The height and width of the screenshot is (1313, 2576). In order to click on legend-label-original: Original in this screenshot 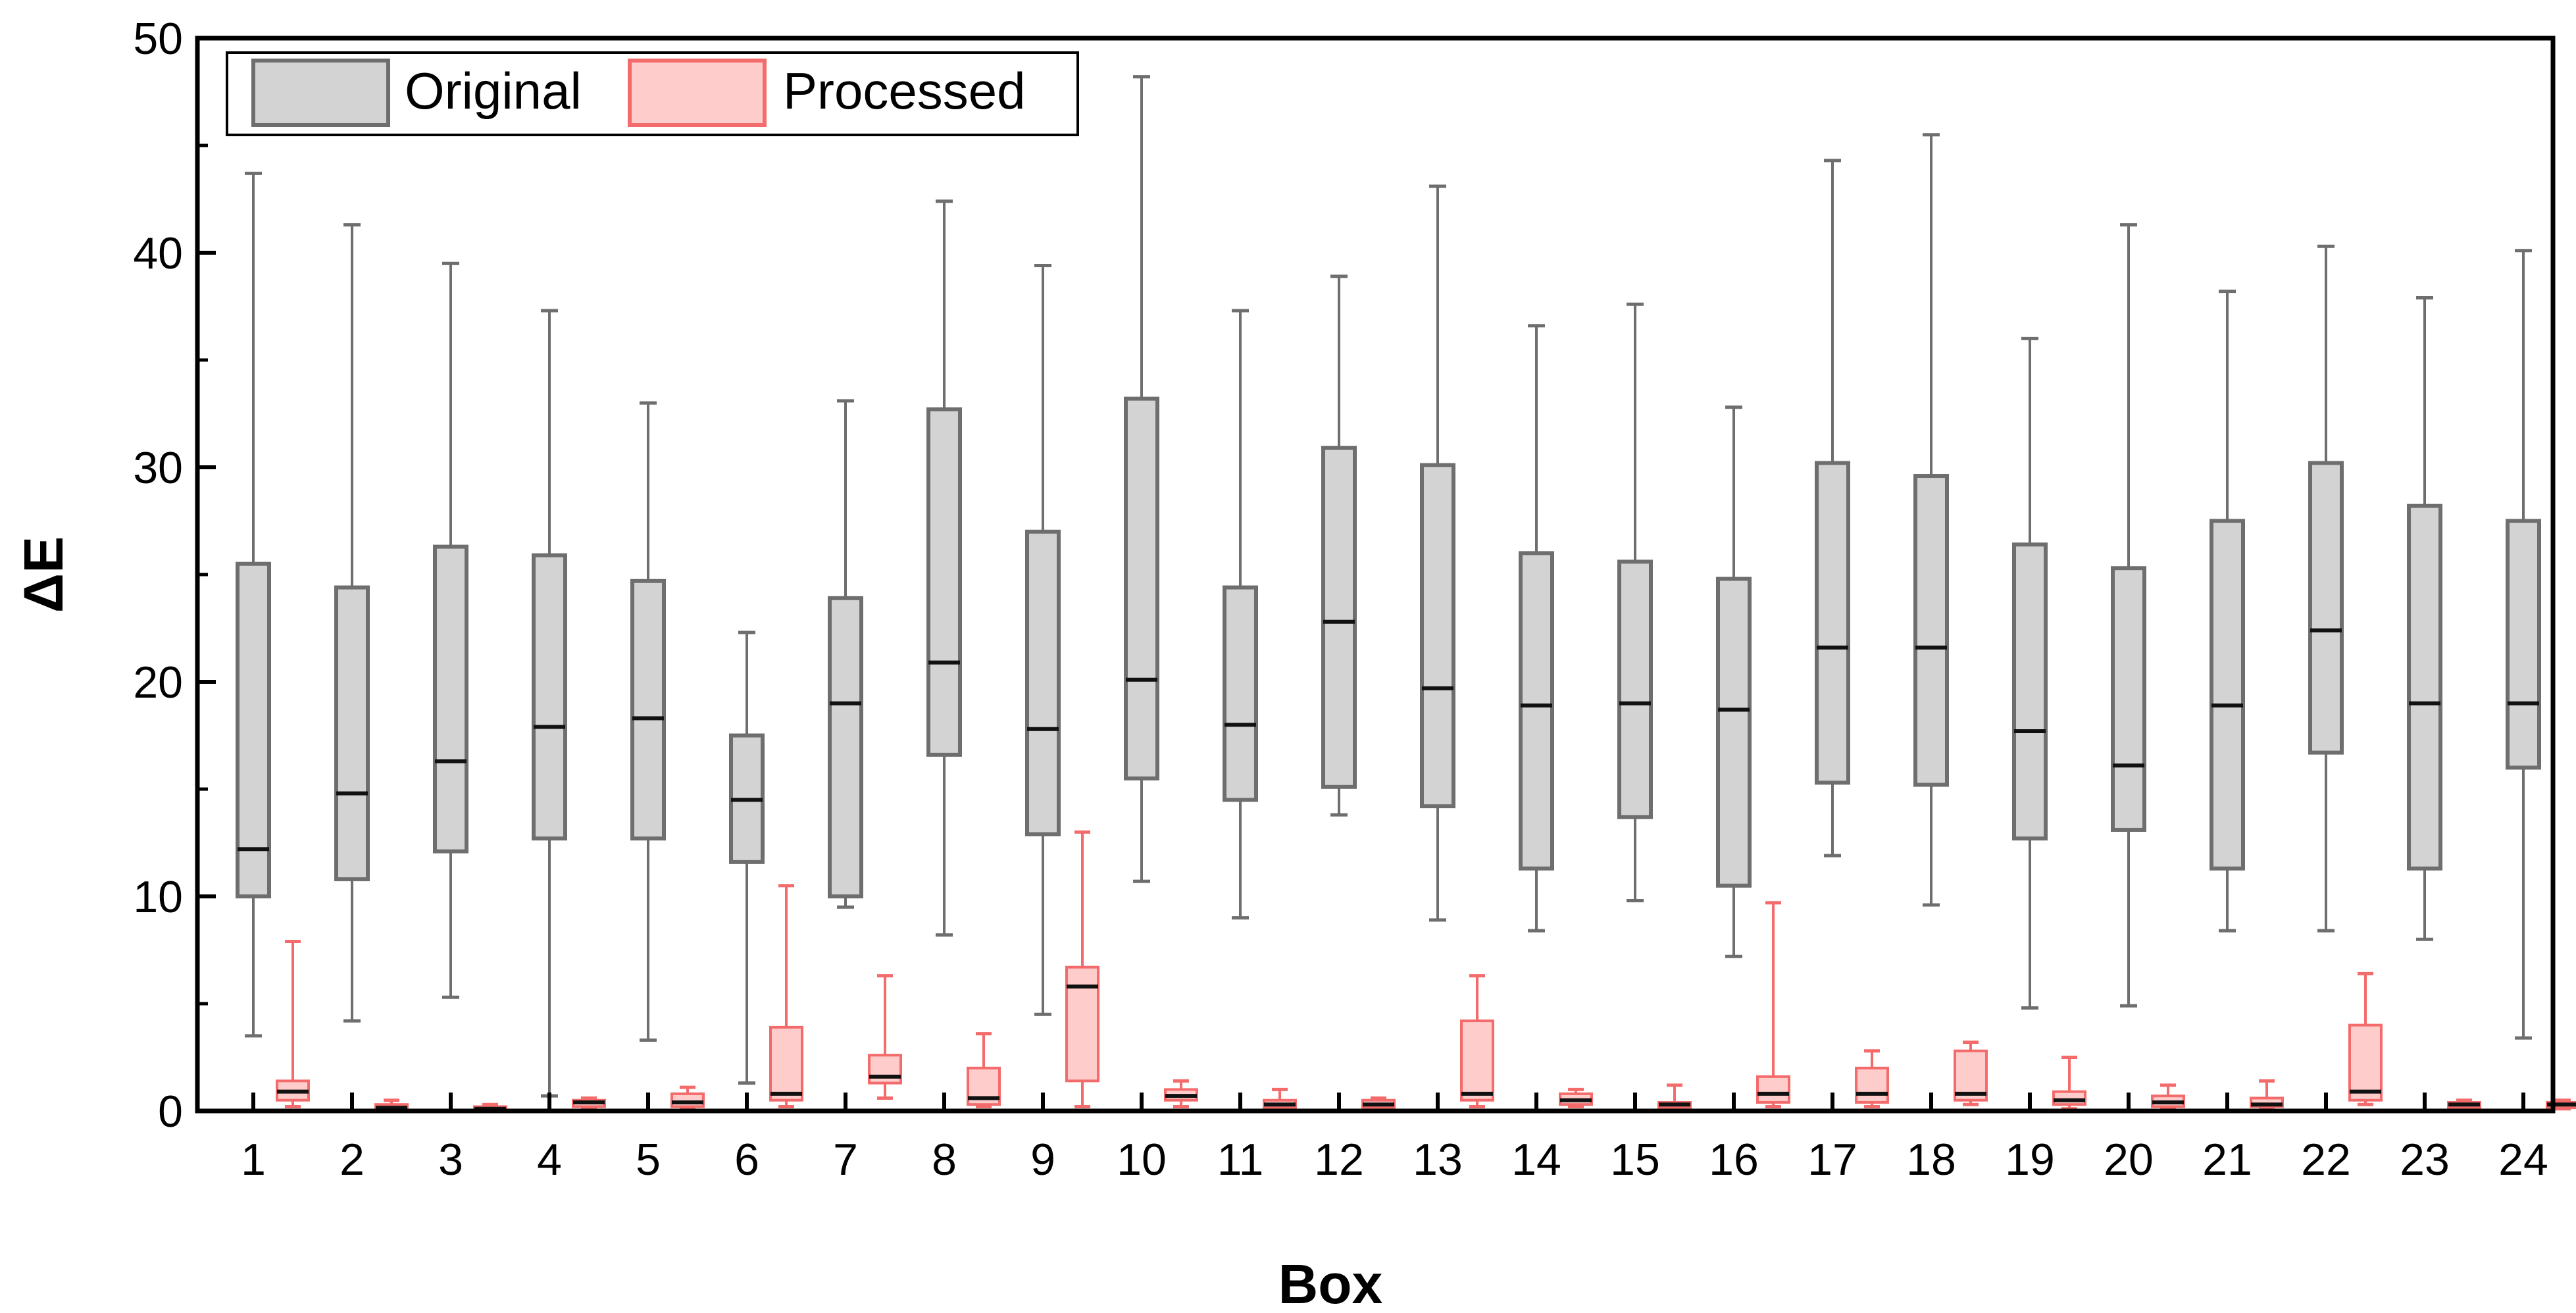, I will do `click(493, 91)`.